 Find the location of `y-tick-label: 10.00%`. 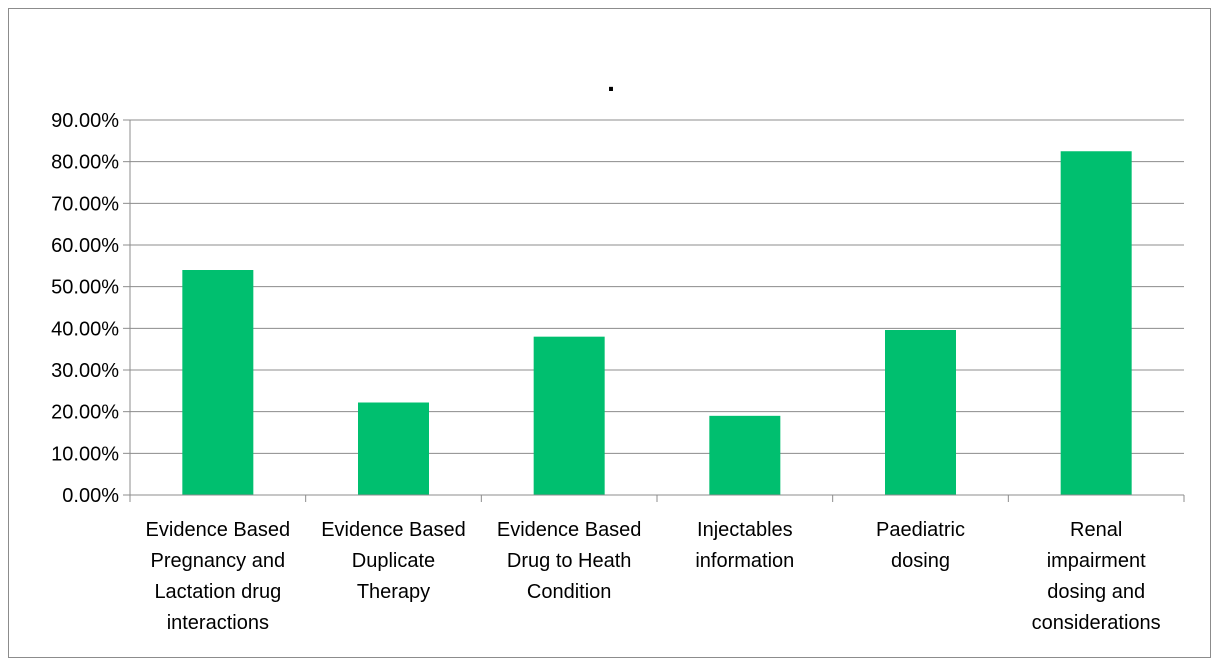

y-tick-label: 10.00% is located at coordinates (85, 454).